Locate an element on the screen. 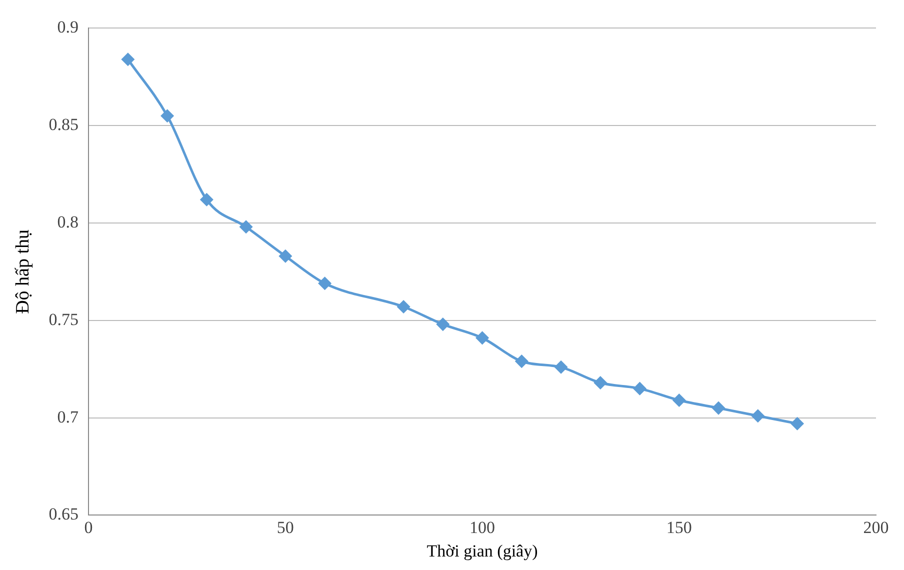 The width and height of the screenshot is (904, 570). x-tick-label: 200 is located at coordinates (876, 527).